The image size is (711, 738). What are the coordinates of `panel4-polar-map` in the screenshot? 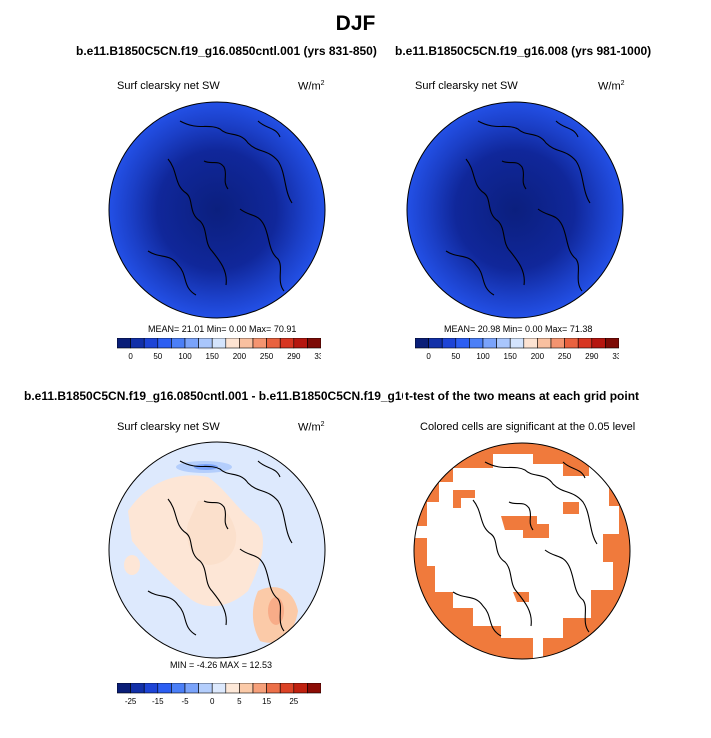 It's located at (522, 551).